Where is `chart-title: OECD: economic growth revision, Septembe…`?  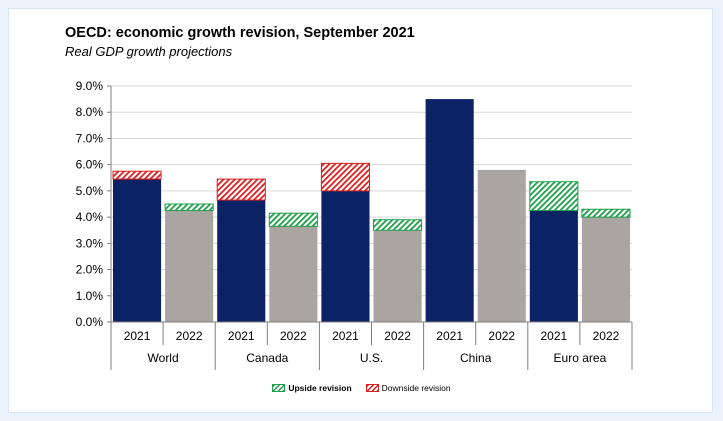 chart-title: OECD: economic growth revision, Septembe… is located at coordinates (240, 33).